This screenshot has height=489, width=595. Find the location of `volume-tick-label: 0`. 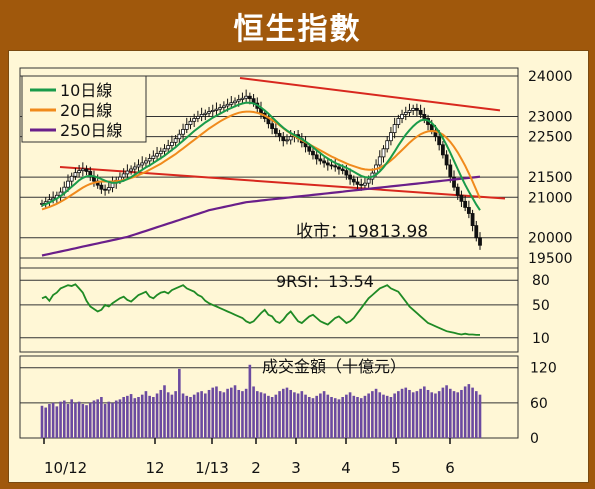

volume-tick-label: 0 is located at coordinates (534, 439).